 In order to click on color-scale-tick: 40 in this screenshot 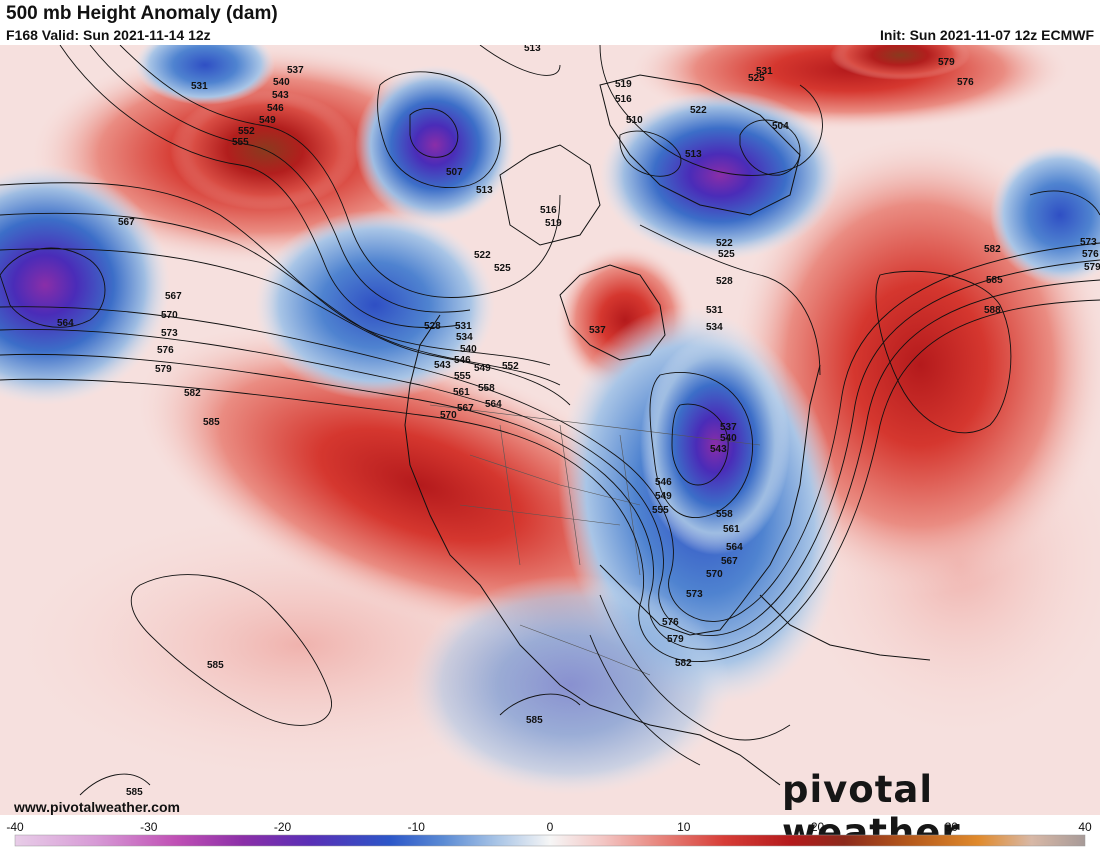, I will do `click(1085, 827)`.